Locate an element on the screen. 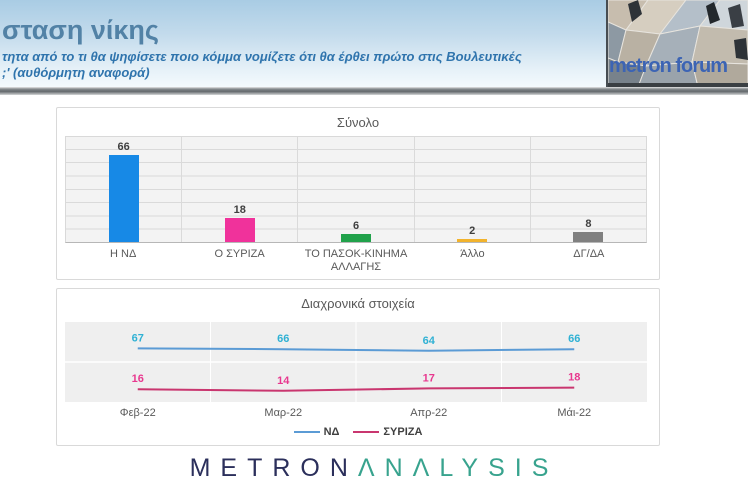 The height and width of the screenshot is (498, 748). legend-label: ΣΥΡΙΖΑ is located at coordinates (403, 432).